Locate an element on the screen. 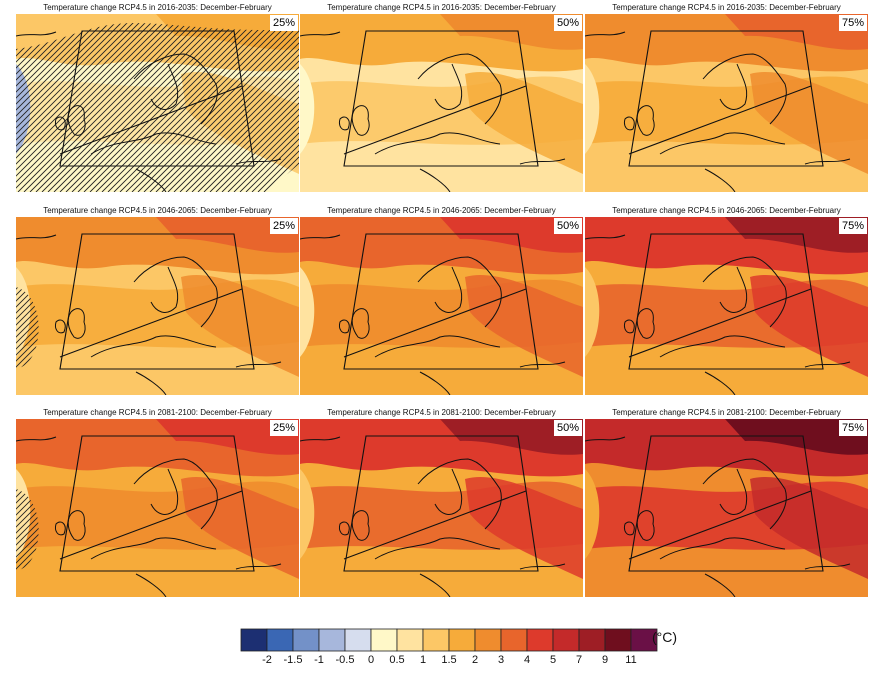 Image resolution: width=884 pixels, height=673 pixels. legend-tick-label: 5 is located at coordinates (553, 660).